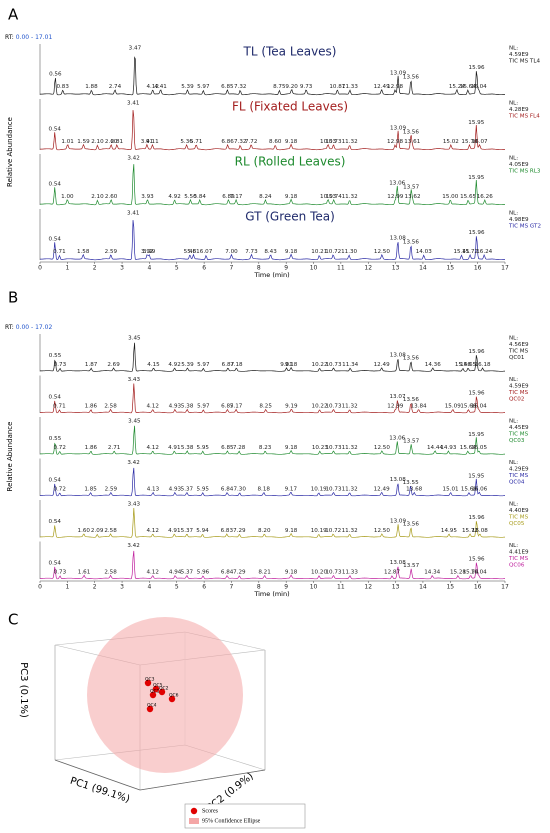 This screenshot has height=833, width=550. Describe the element at coordinates (517, 441) in the screenshot. I see `nl-info: QC03` at that location.